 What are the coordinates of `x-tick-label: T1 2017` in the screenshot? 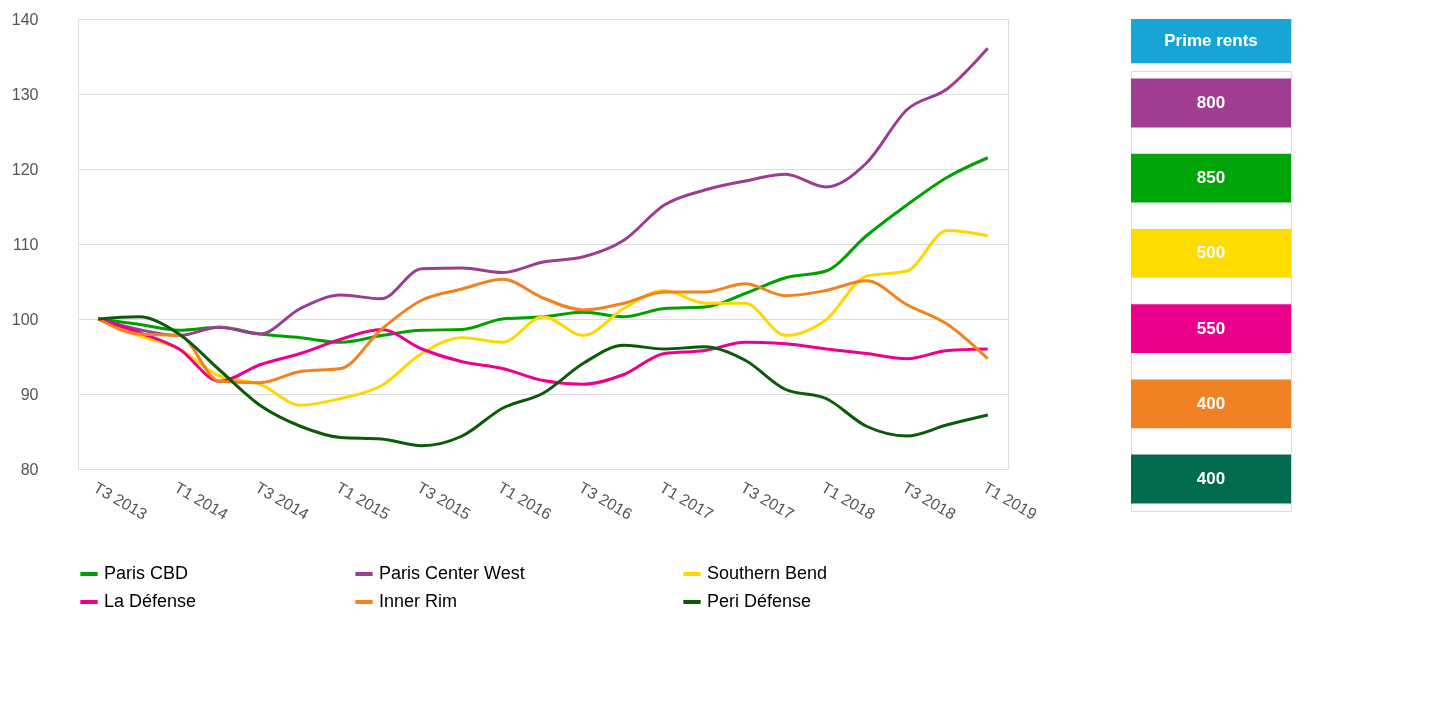 It's located at (686, 500).